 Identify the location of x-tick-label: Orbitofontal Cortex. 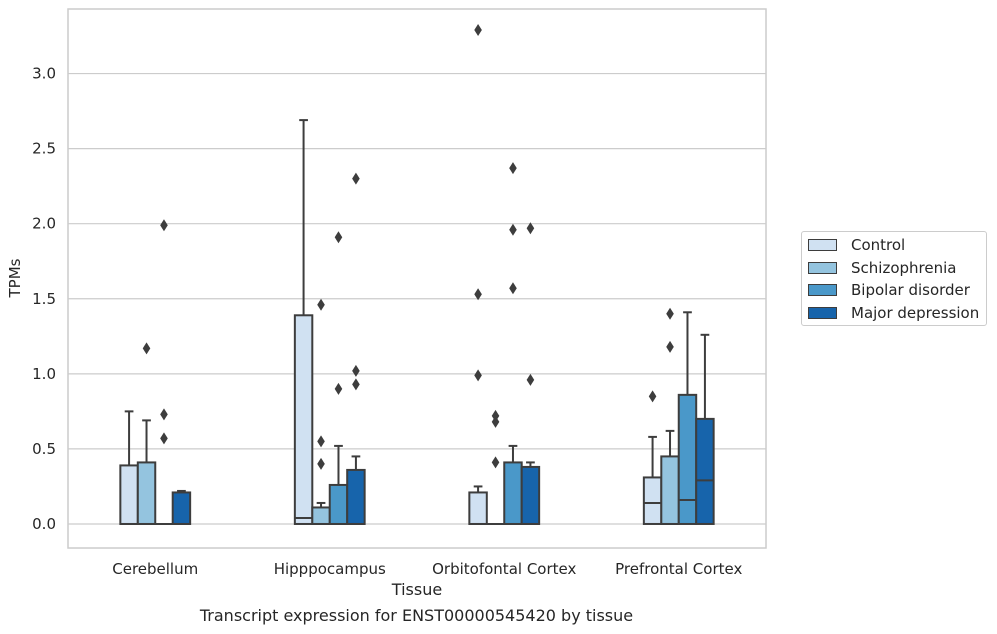
(504, 569).